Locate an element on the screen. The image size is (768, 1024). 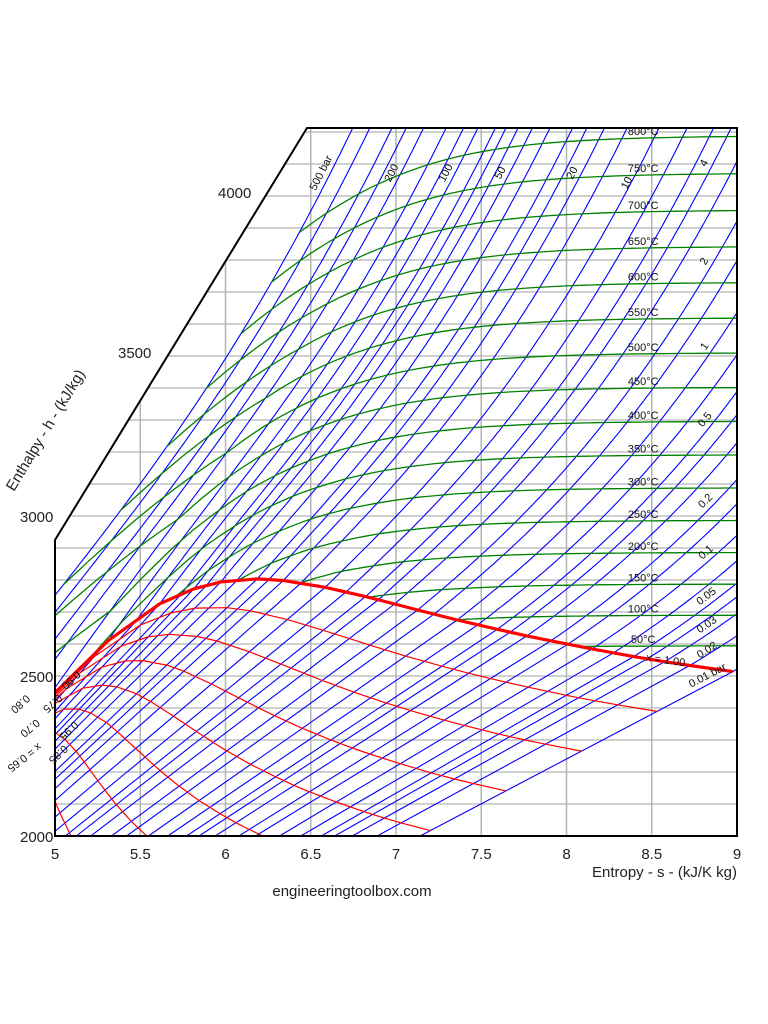
isotherm-label-group: 300°C is located at coordinates (643, 482).